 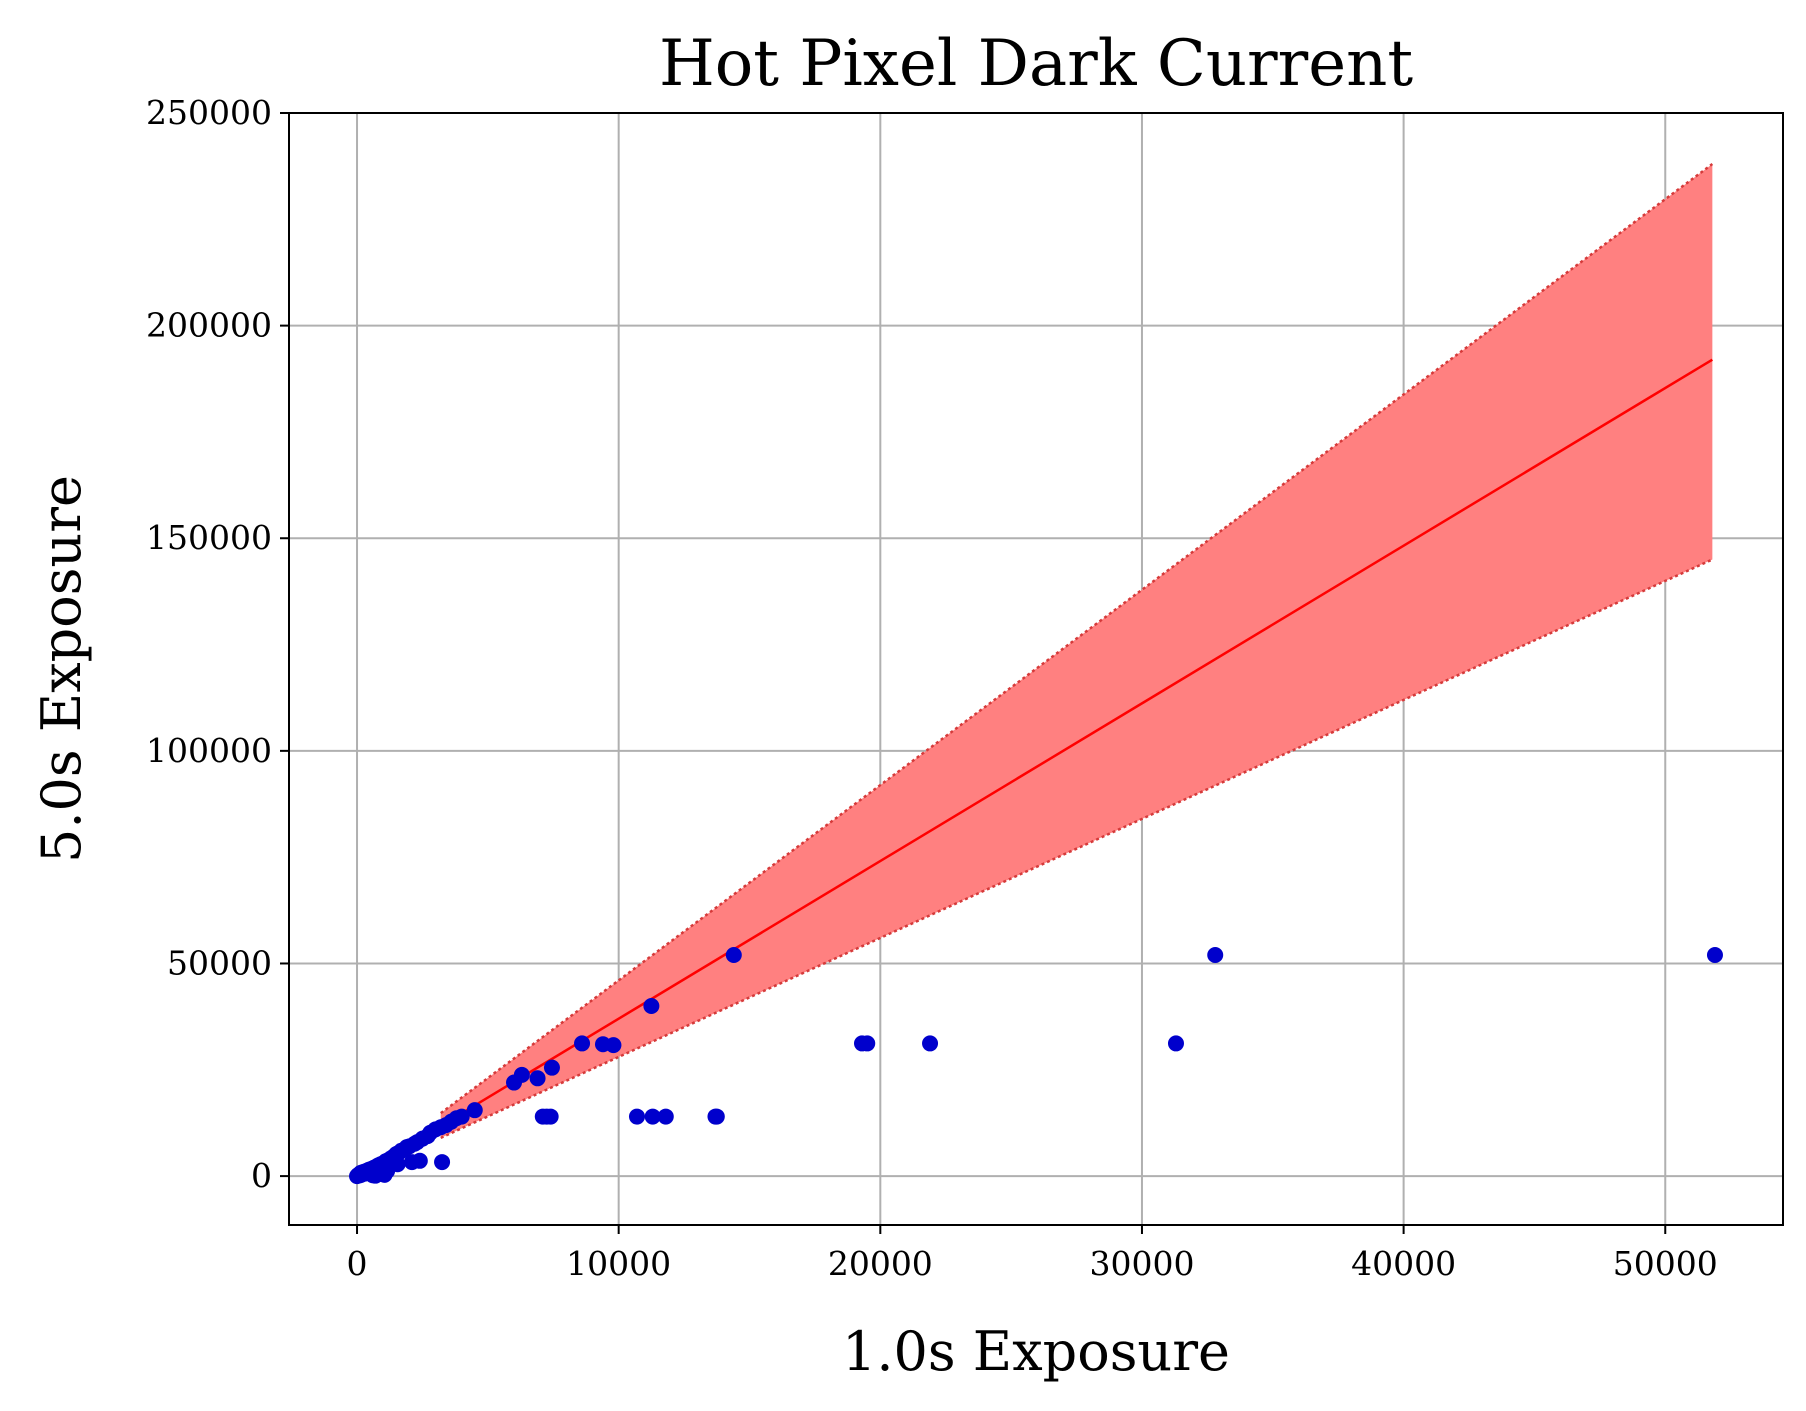 What do you see at coordinates (880, 1263) in the screenshot?
I see `x-tick-label: 20000` at bounding box center [880, 1263].